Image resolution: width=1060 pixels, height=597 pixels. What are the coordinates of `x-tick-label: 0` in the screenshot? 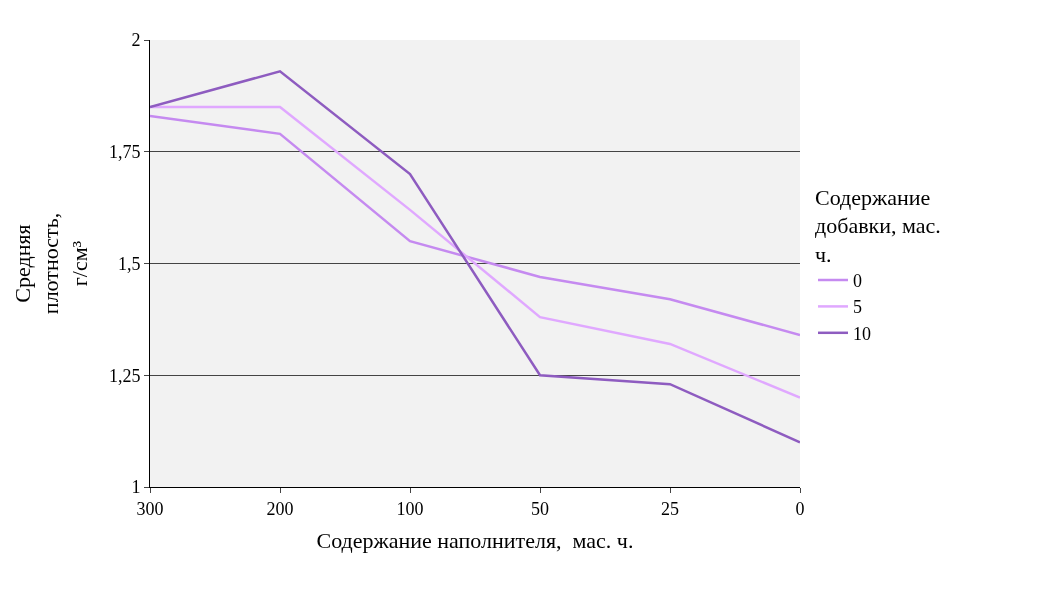 It's located at (800, 508).